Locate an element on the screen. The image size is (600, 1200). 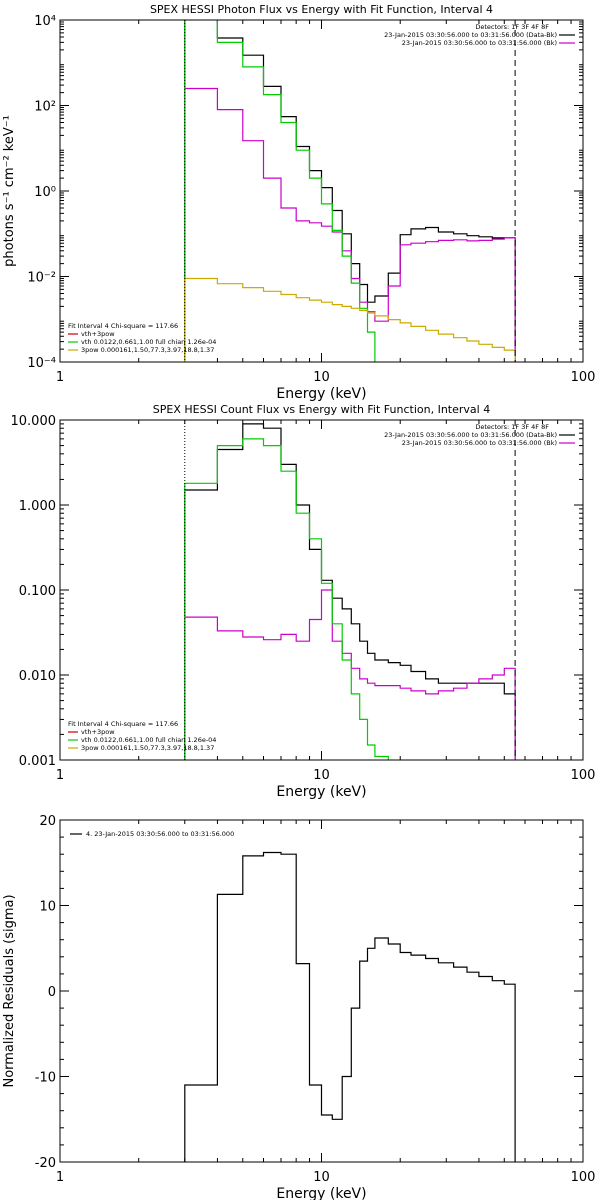
y-tick-label: 10⁰ is located at coordinates (45, 192).